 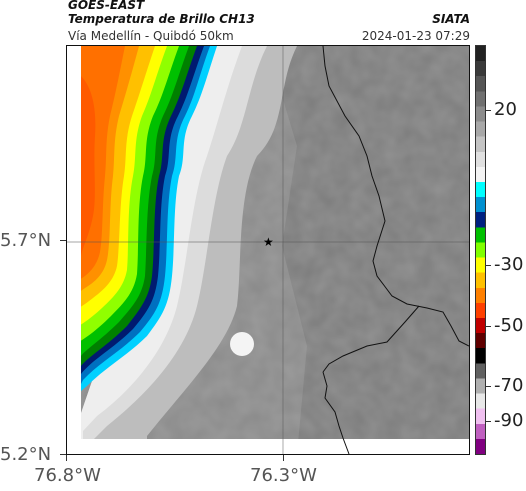 I want to click on lon-label: 76.8°W, so click(x=67, y=475).